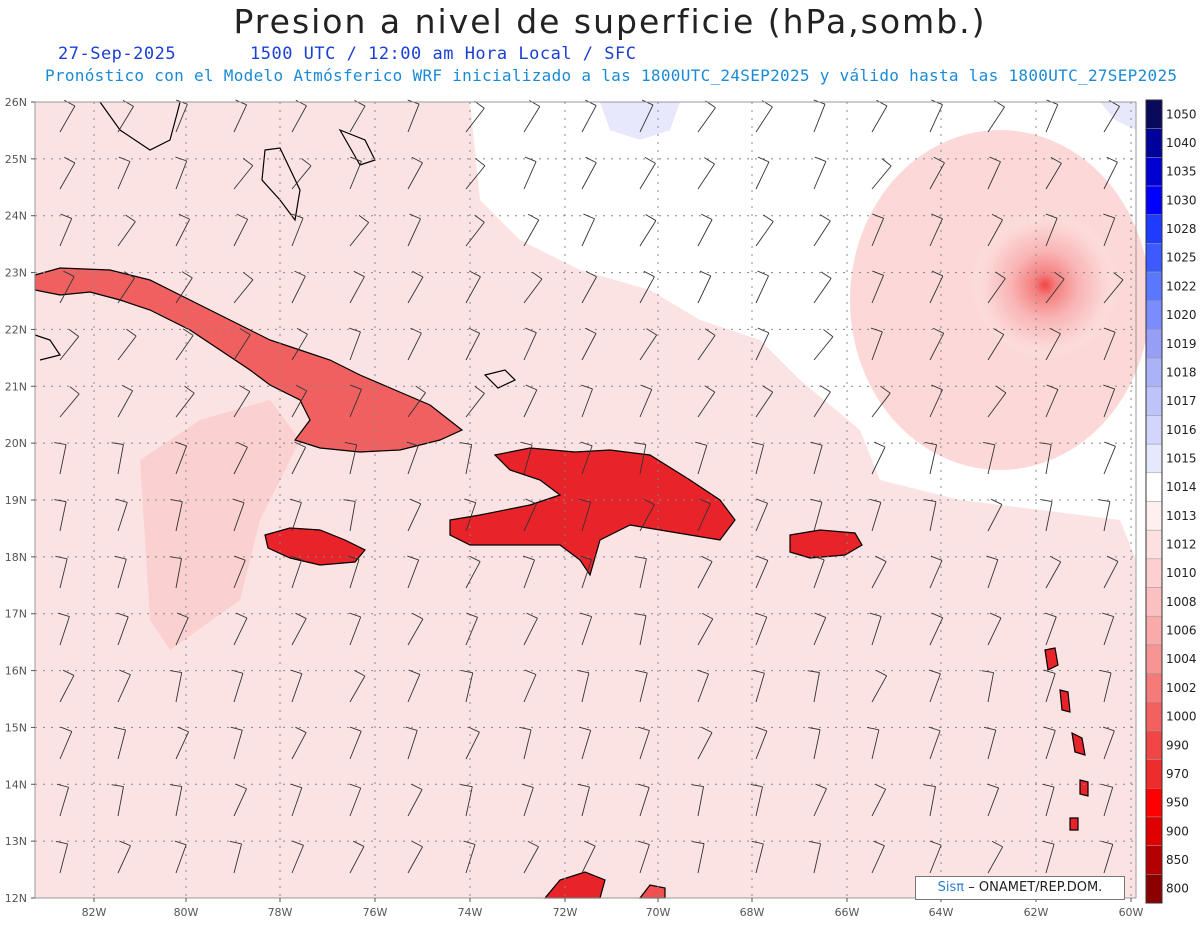  I want to click on colorbar-label: 1008, so click(1181, 602).